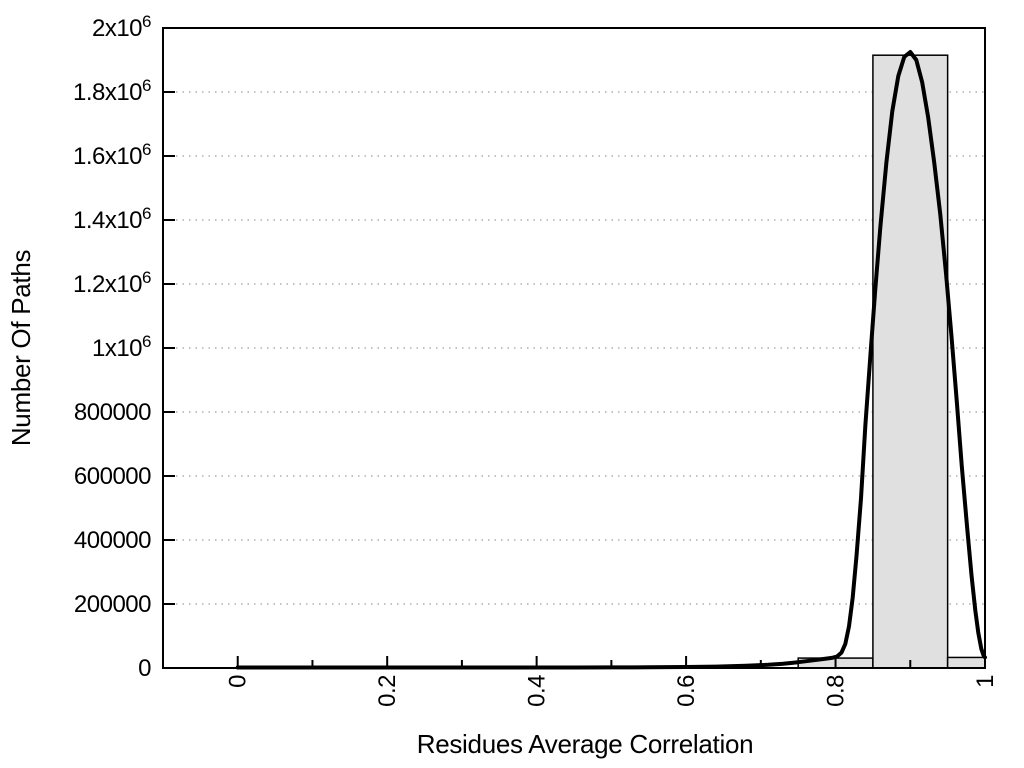 The width and height of the screenshot is (1024, 768). I want to click on y-tick-label: 1.6x10⁶, so click(112, 155).